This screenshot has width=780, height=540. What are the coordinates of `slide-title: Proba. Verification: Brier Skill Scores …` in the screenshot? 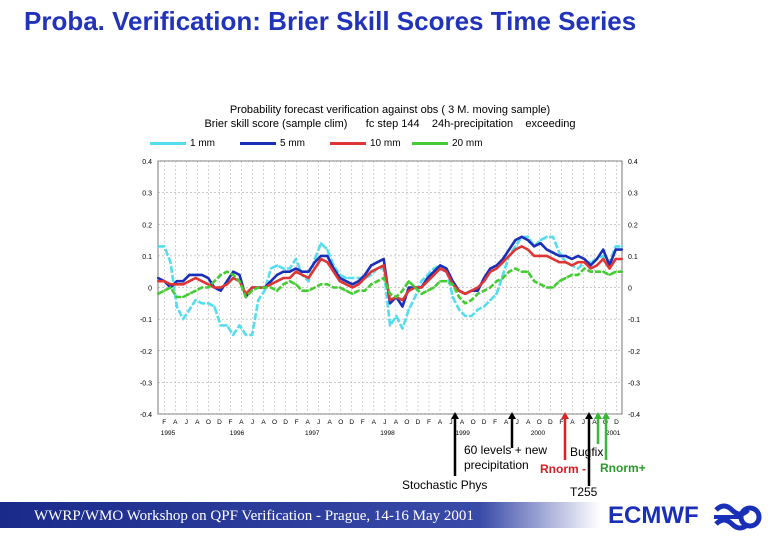 It's located at (330, 21).